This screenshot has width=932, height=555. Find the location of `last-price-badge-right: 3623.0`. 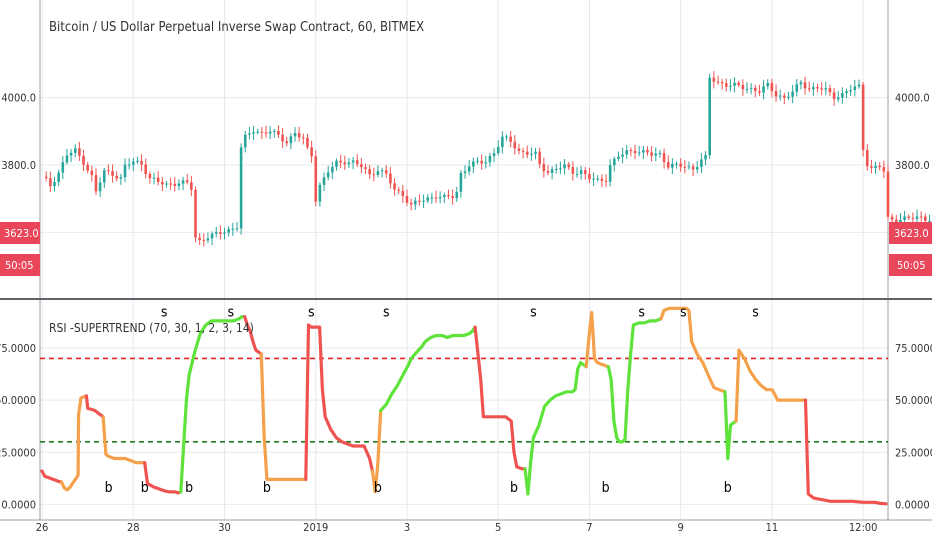

last-price-badge-right: 3623.0 is located at coordinates (910, 233).